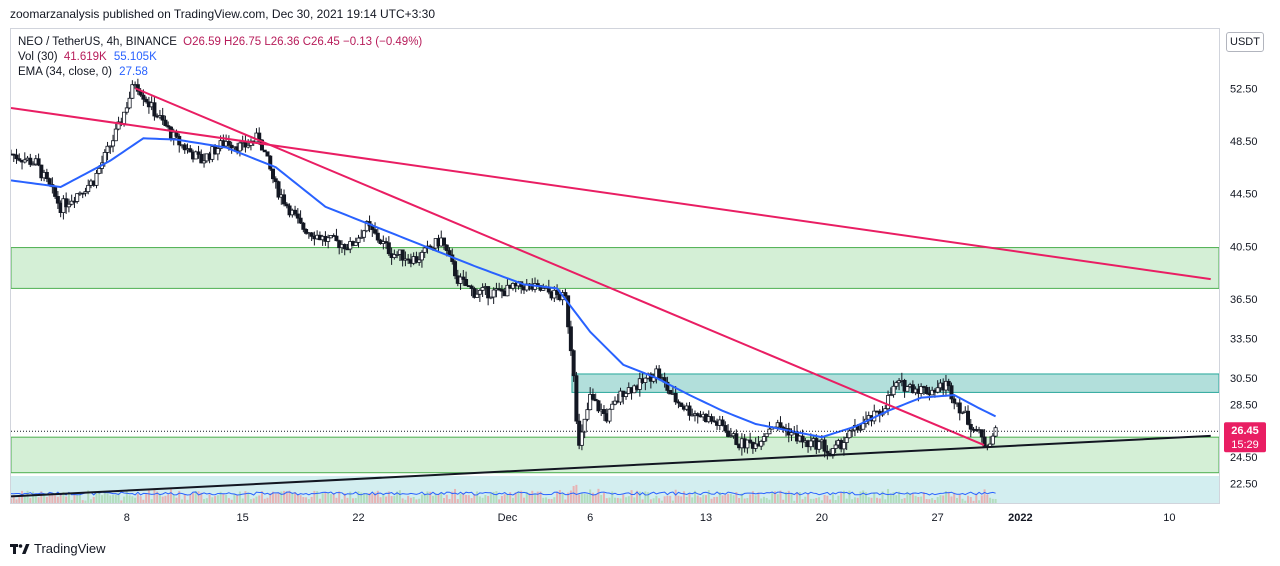 The image size is (1280, 566). Describe the element at coordinates (611, 466) in the screenshot. I see `rising-support-line` at that location.